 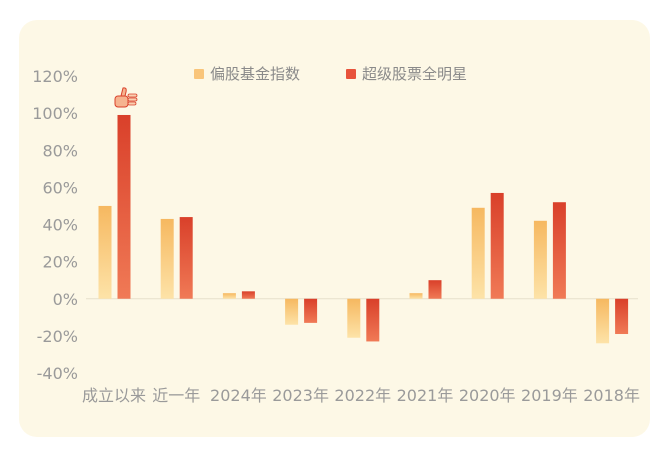 What do you see at coordinates (55, 113) in the screenshot?
I see `y-tick-label: 100%` at bounding box center [55, 113].